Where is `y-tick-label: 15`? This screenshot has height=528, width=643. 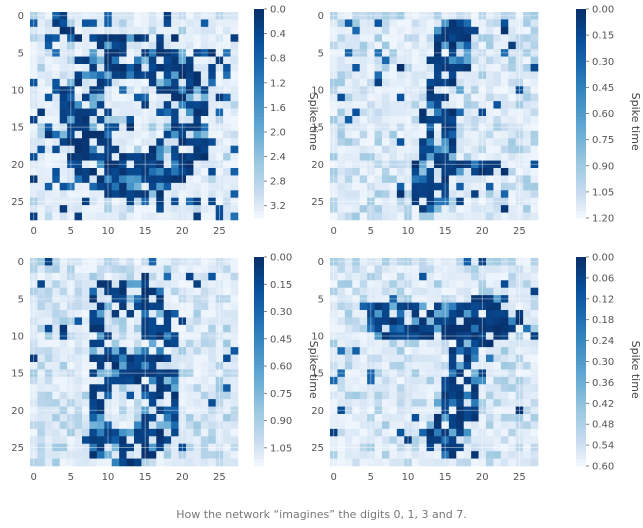 y-tick-label: 15 is located at coordinates (17, 128).